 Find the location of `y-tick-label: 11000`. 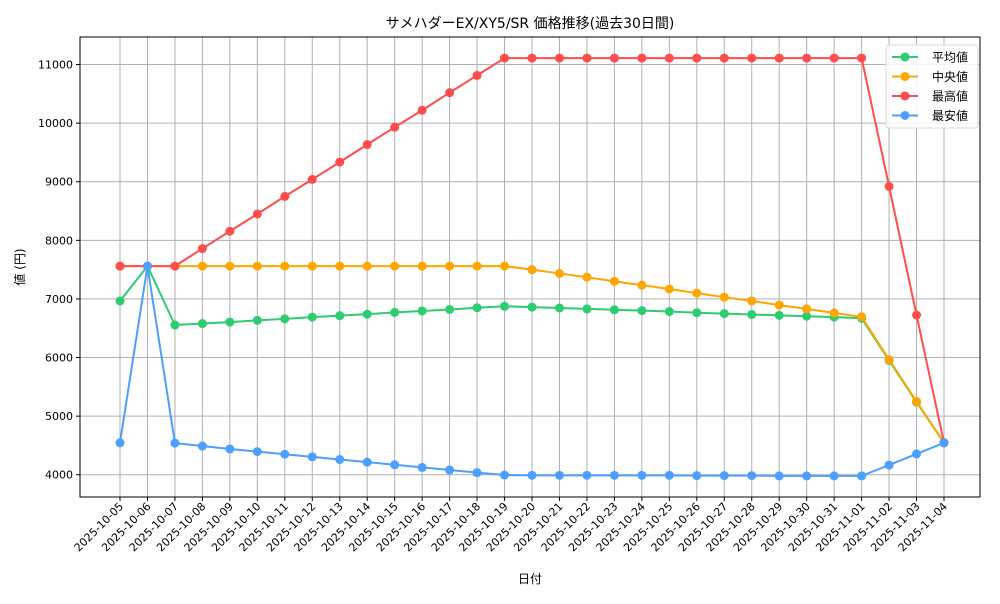

y-tick-label: 11000 is located at coordinates (55, 65).